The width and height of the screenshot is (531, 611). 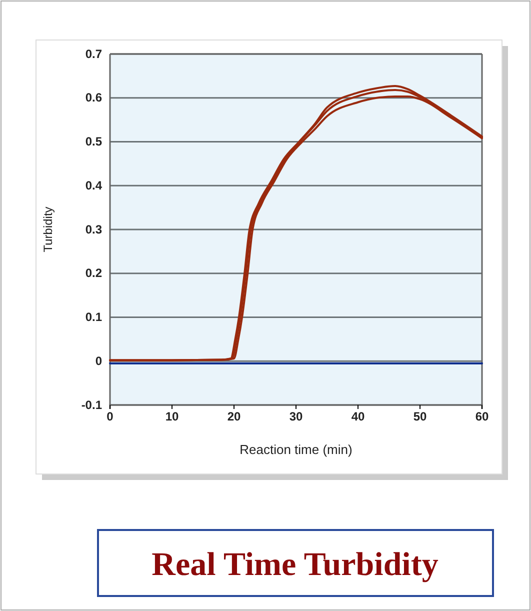 I want to click on y-tick-label: -0.1, so click(x=91, y=405).